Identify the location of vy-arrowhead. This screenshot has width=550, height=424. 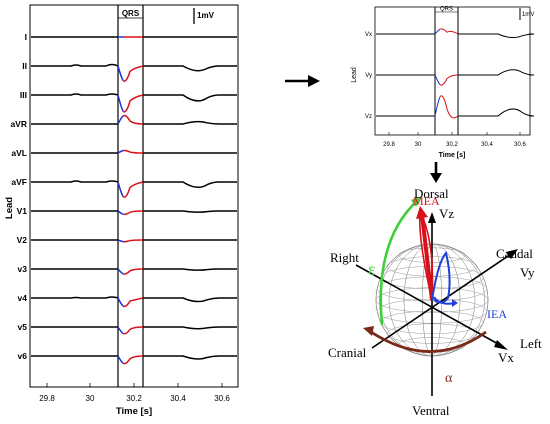
(512, 254).